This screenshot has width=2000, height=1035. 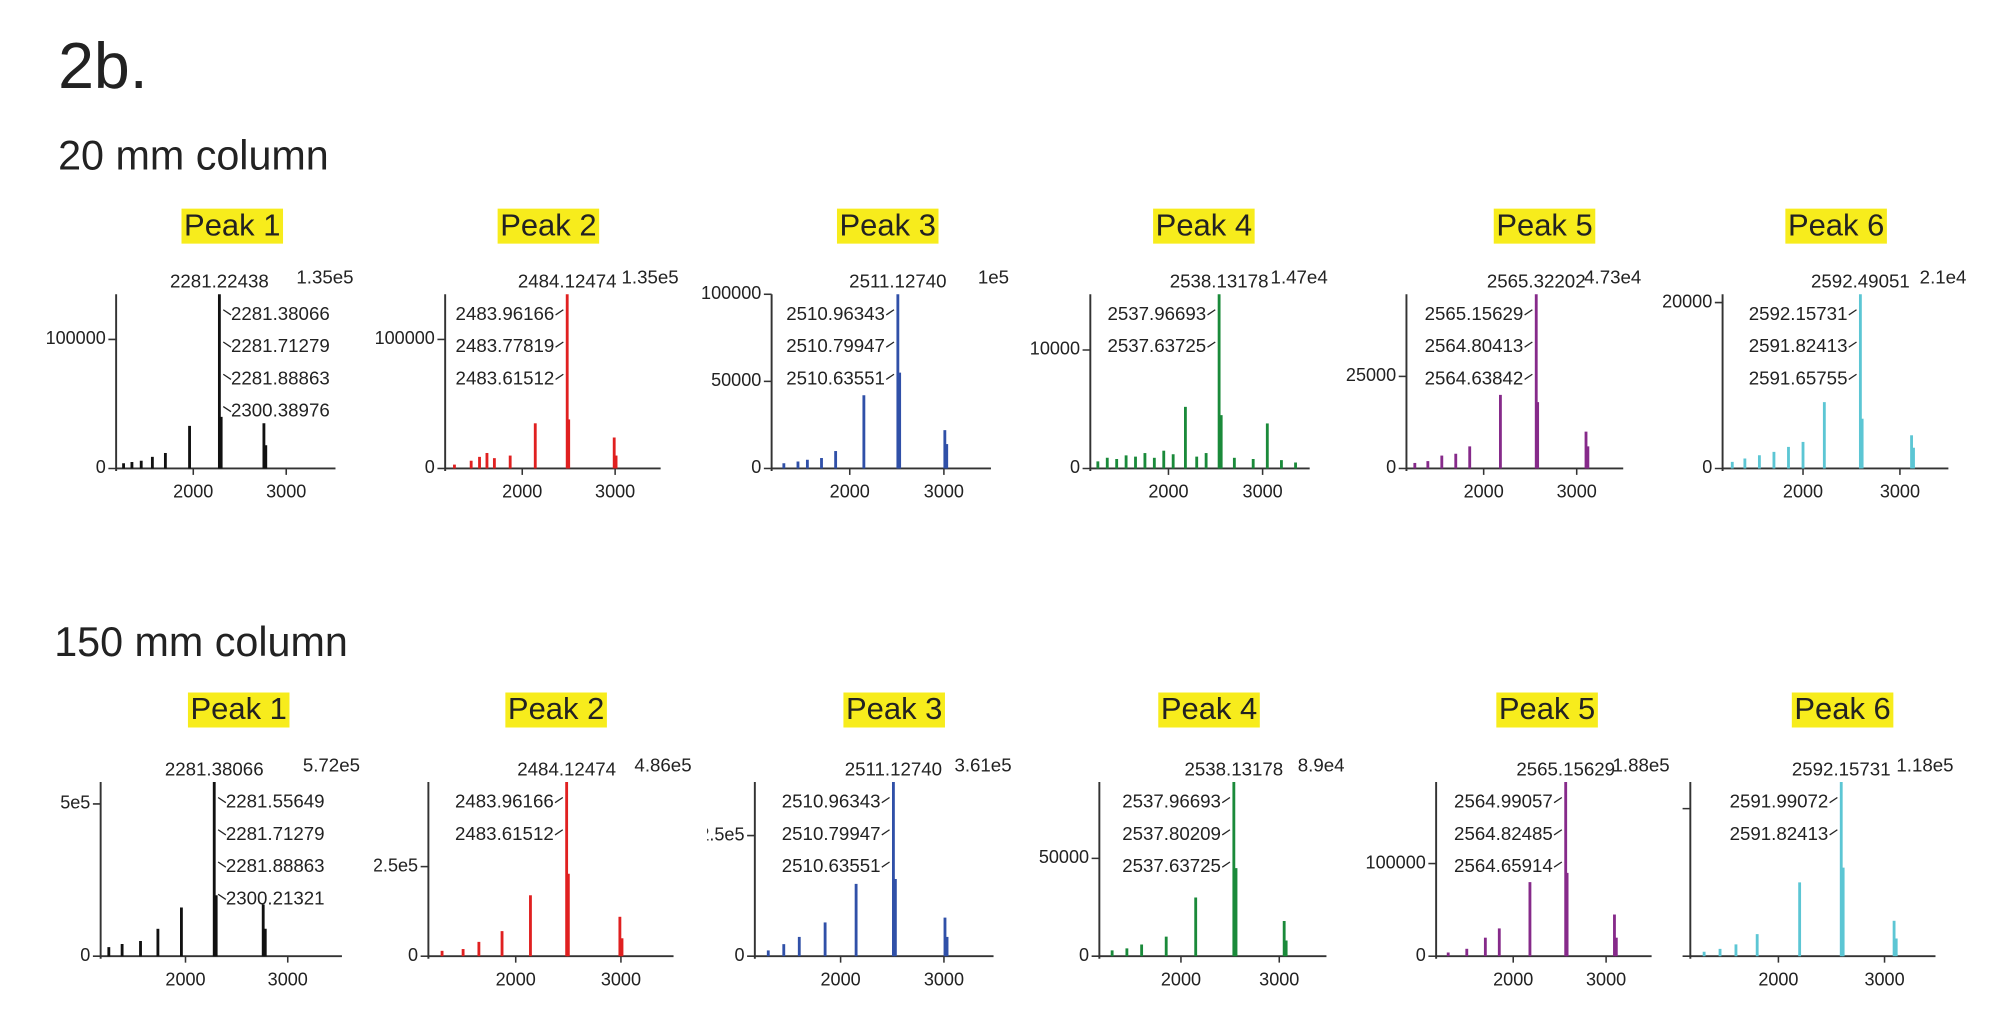 I want to click on peak-label: 2483.96166, so click(x=504, y=801).